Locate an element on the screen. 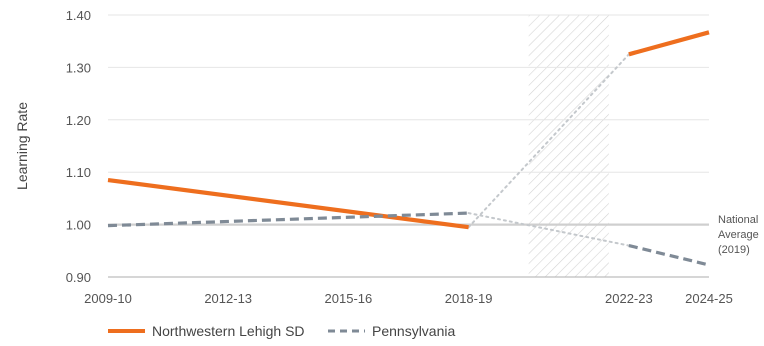  legend-label: Pennsylvania is located at coordinates (413, 331).